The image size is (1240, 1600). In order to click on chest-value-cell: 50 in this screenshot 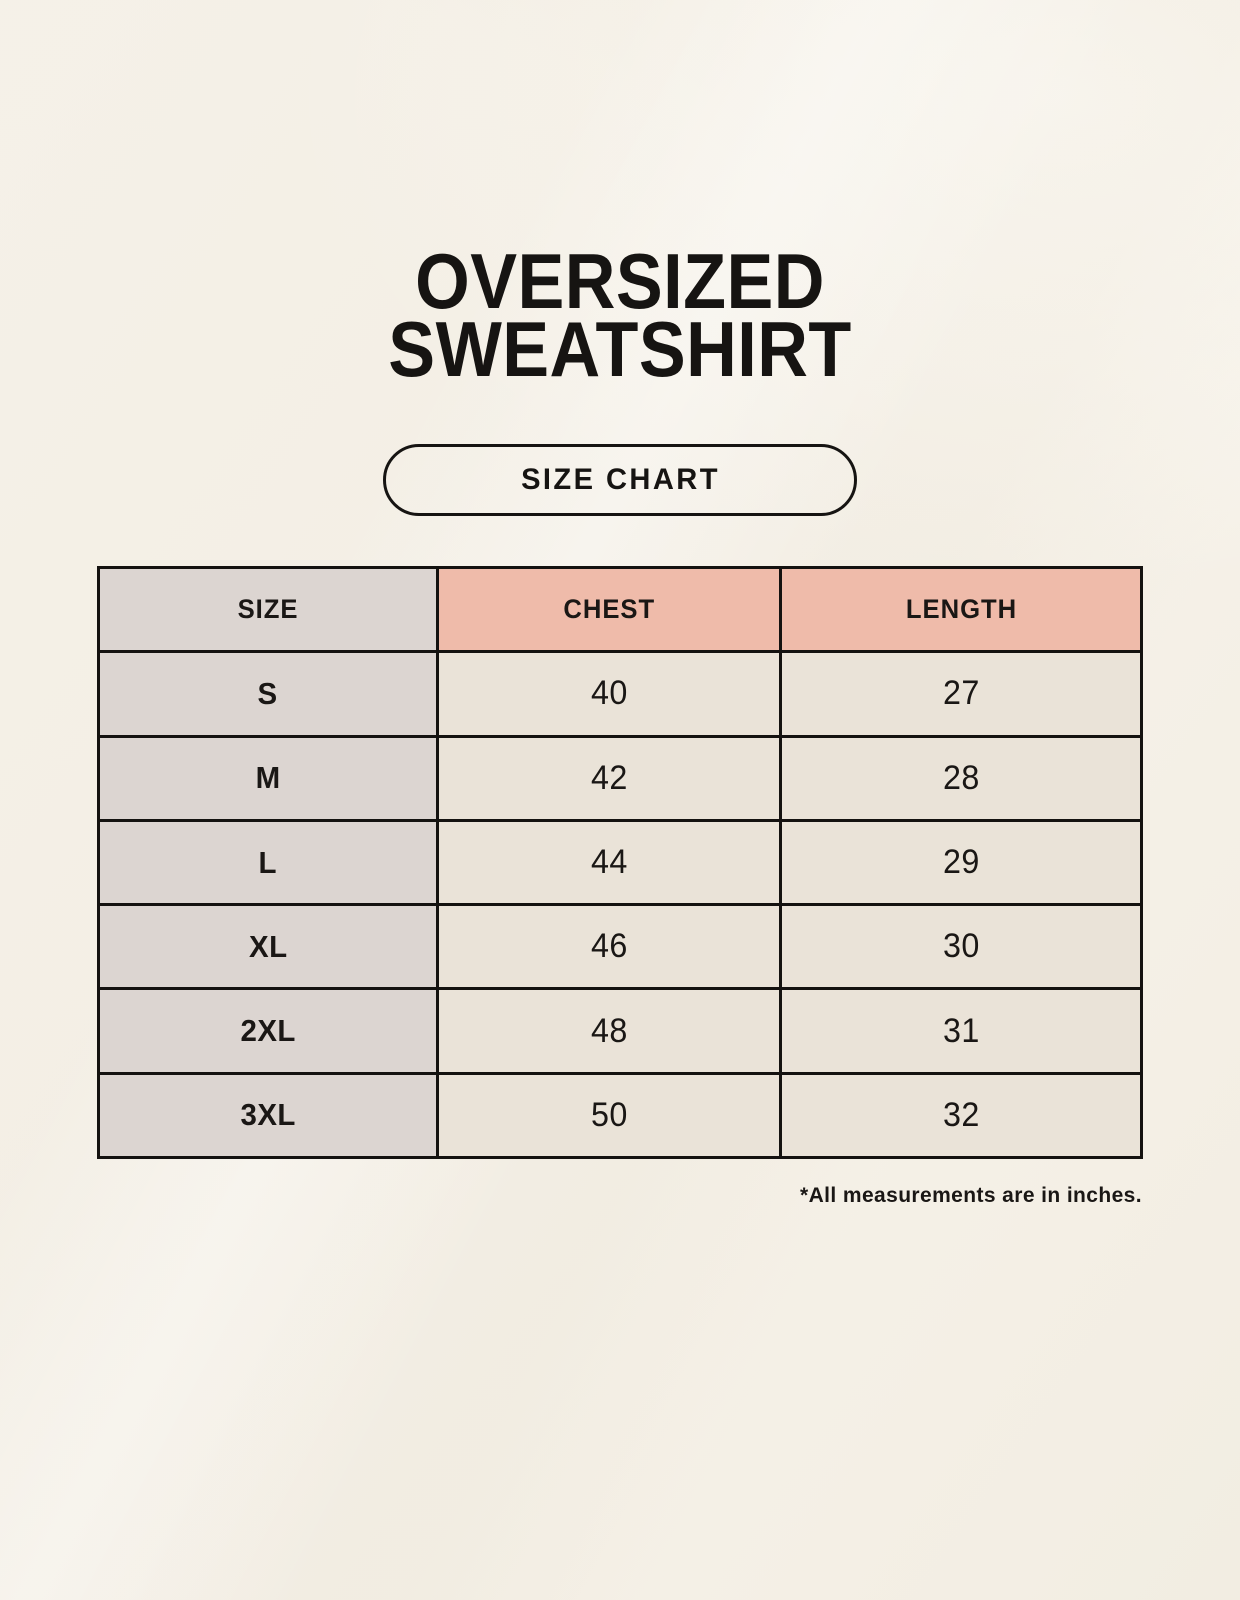, I will do `click(609, 1115)`.